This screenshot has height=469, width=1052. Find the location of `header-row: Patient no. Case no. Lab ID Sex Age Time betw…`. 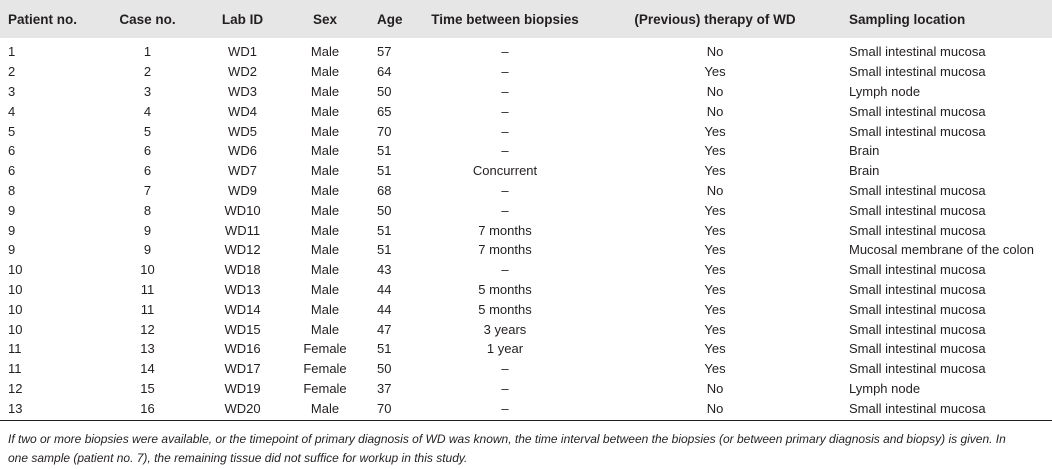

header-row: Patient no. Case no. Lab ID Sex Age Time betw… is located at coordinates (526, 19).